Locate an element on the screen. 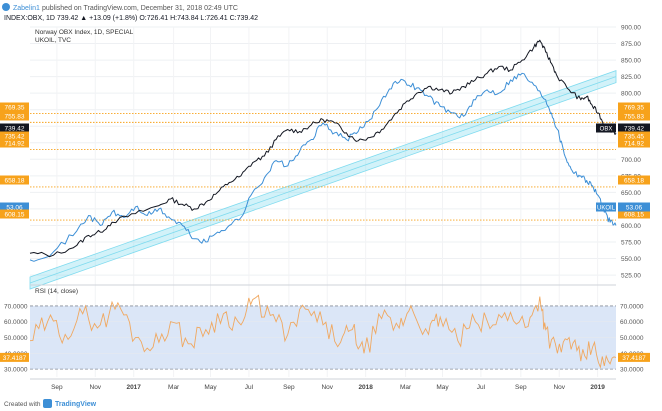  time-tick-label: Mar is located at coordinates (406, 387).